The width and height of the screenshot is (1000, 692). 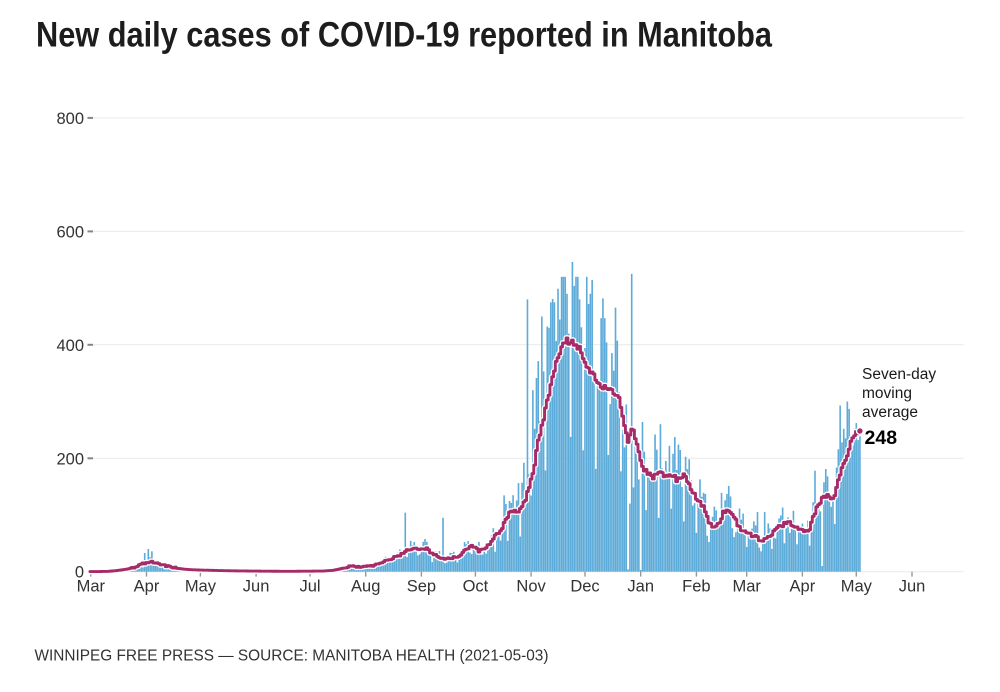 I want to click on svg-text: 248, so click(x=881, y=438).